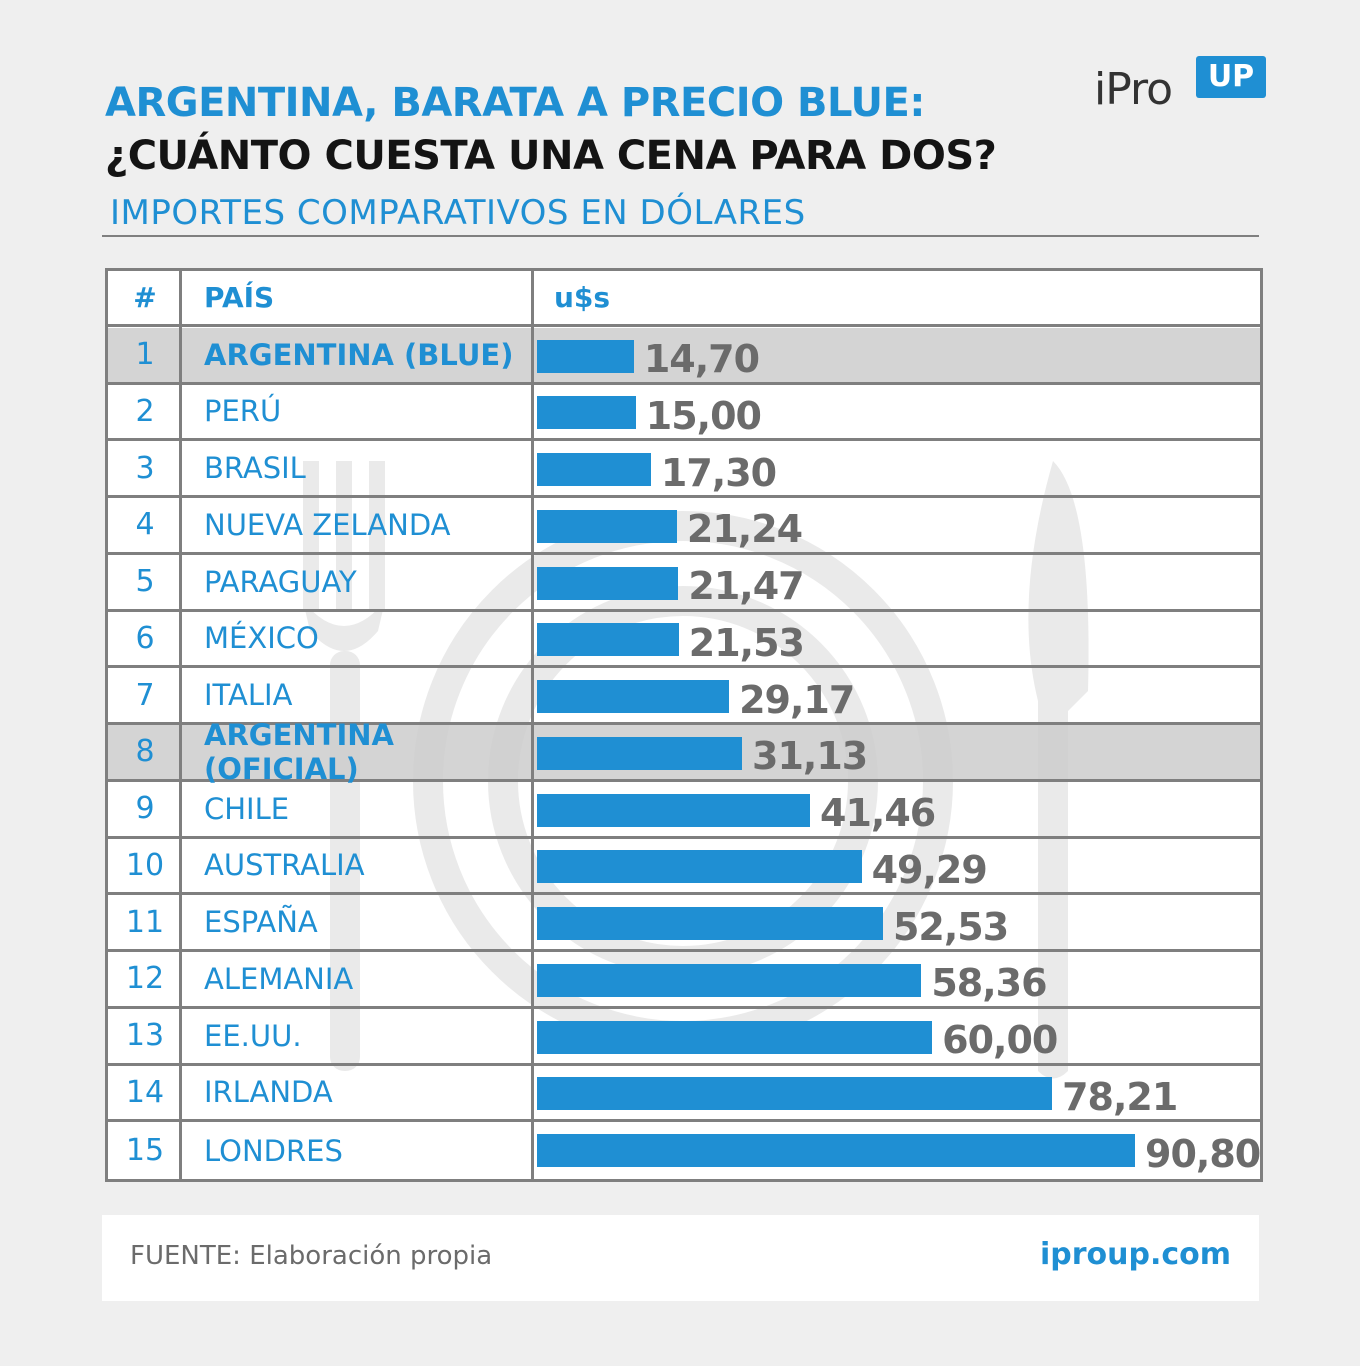 Image resolution: width=1360 pixels, height=1366 pixels. Describe the element at coordinates (145, 695) in the screenshot. I see `rank-number: 7` at that location.